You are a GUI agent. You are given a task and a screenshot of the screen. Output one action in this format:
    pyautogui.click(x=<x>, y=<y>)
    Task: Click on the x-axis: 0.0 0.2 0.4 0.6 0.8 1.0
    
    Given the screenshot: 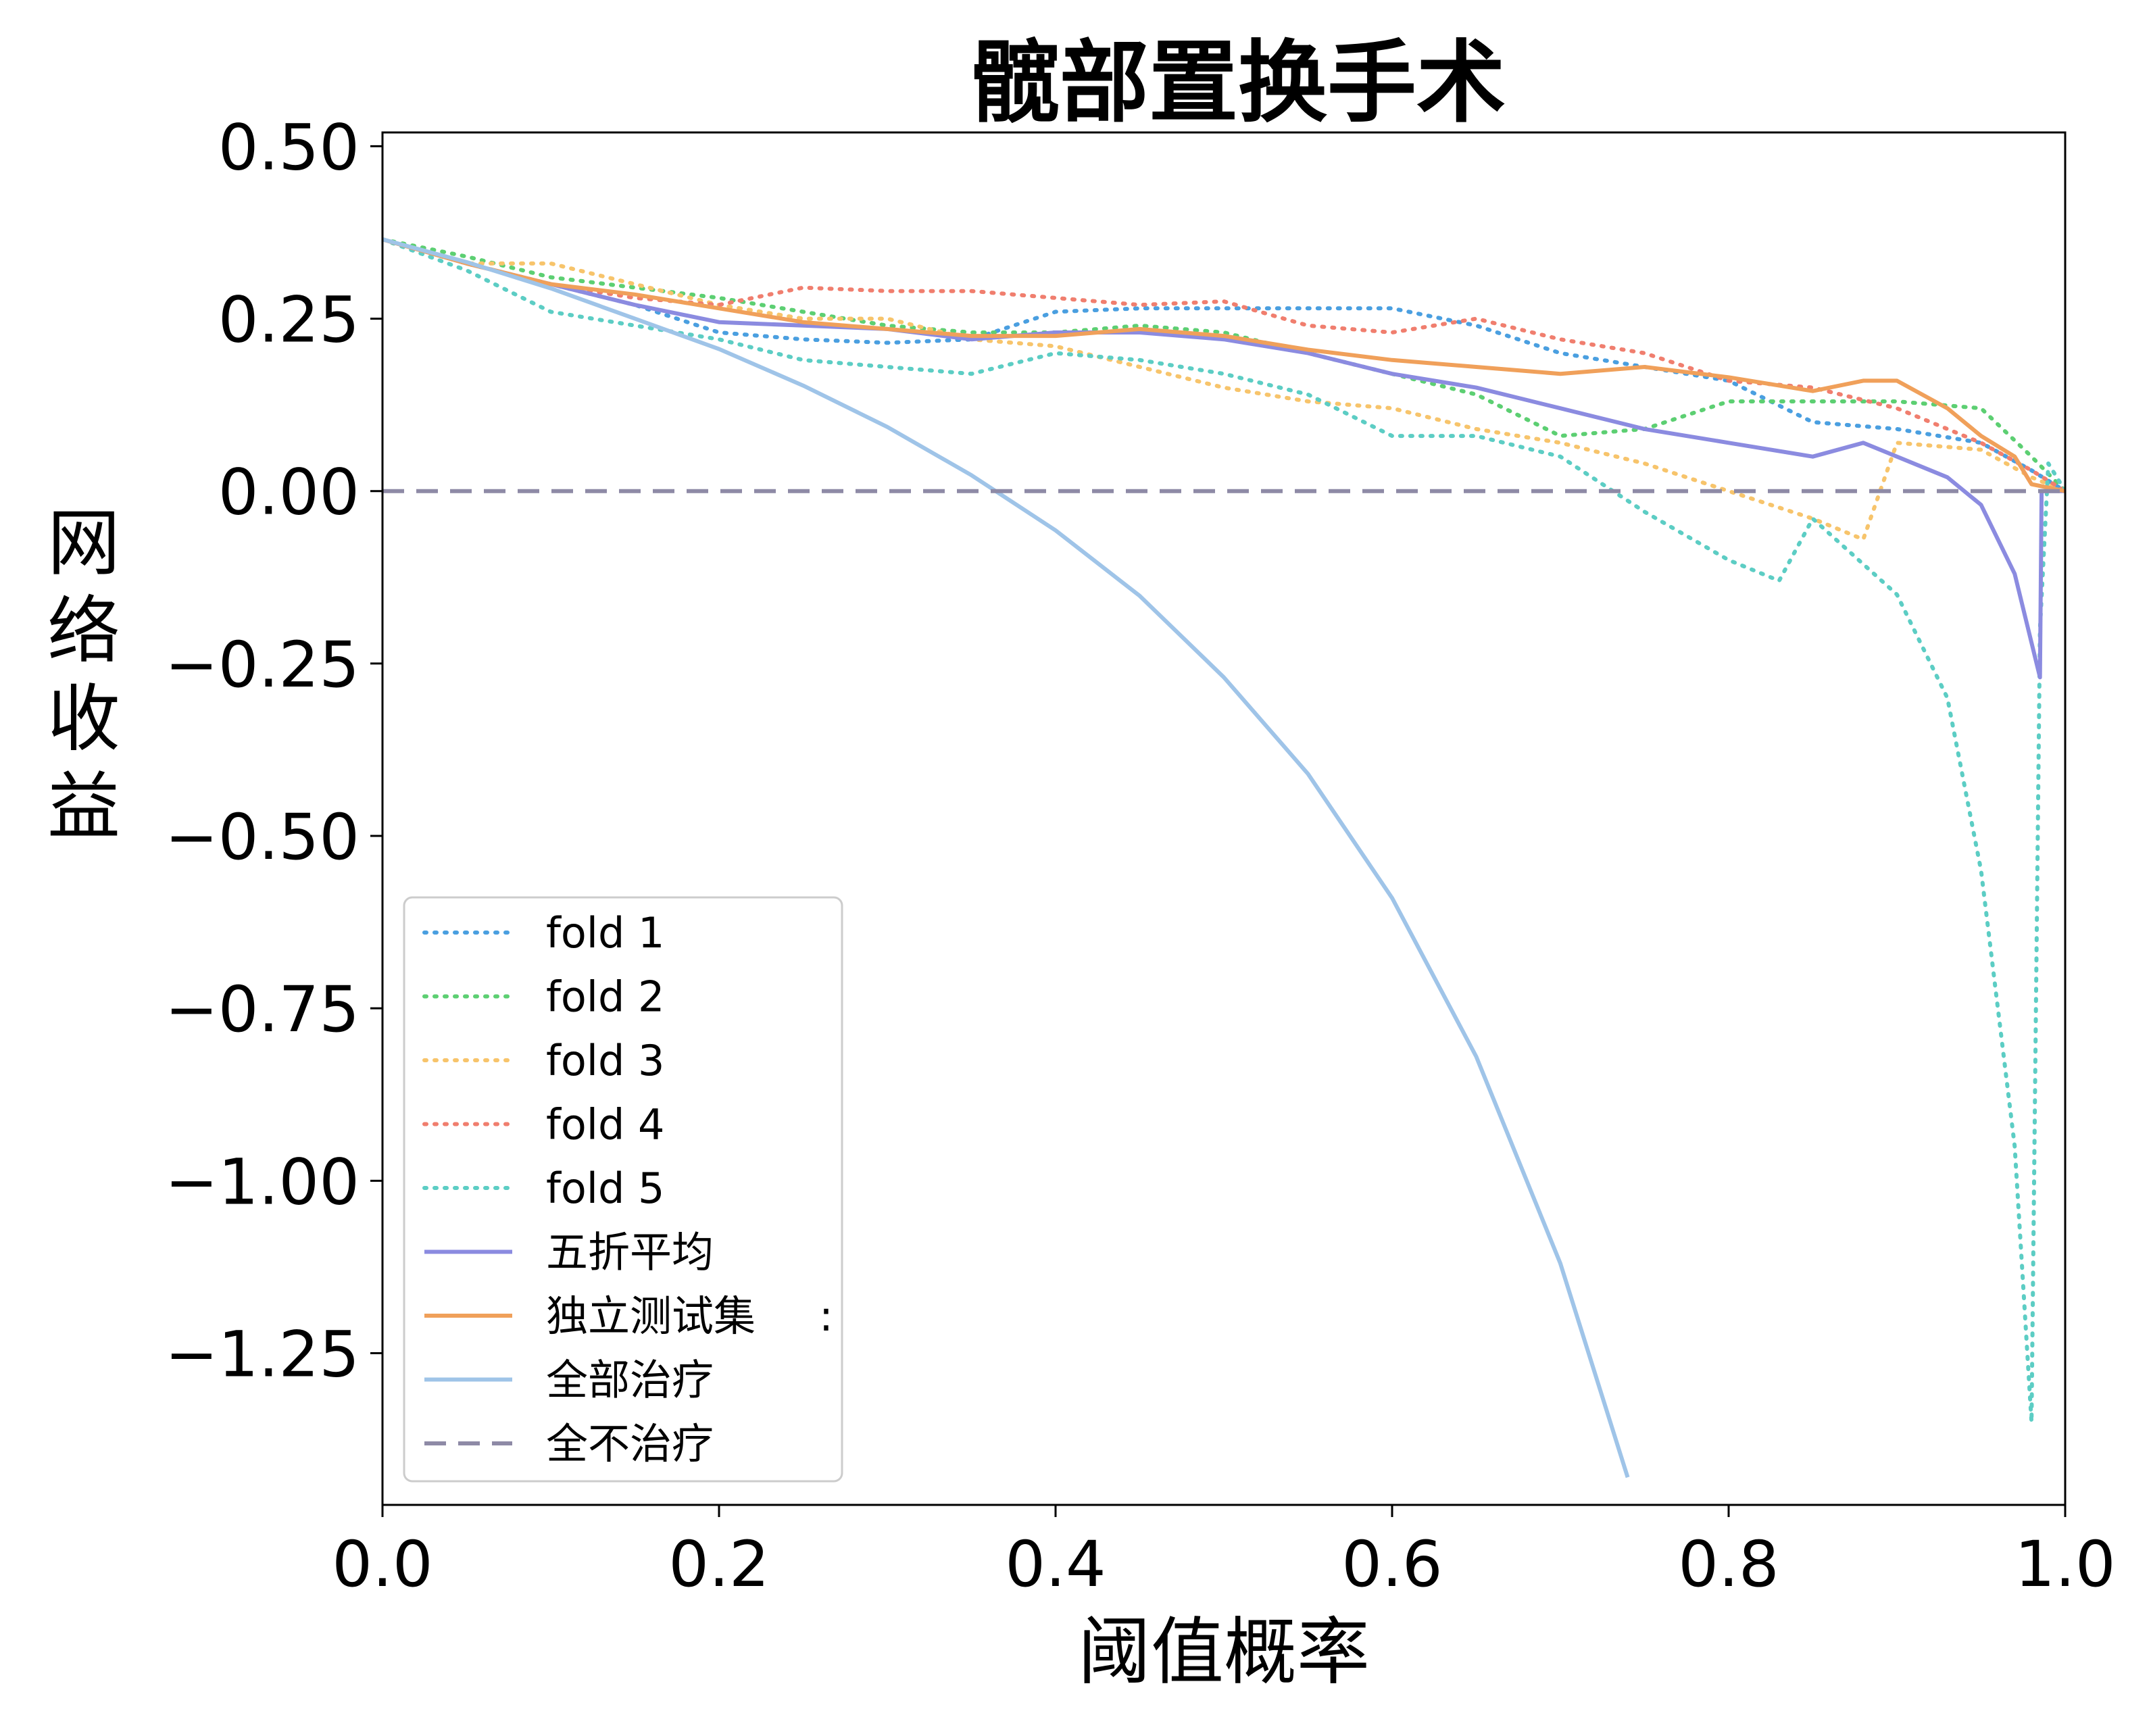 What is the action you would take?
    pyautogui.click(x=1224, y=1553)
    